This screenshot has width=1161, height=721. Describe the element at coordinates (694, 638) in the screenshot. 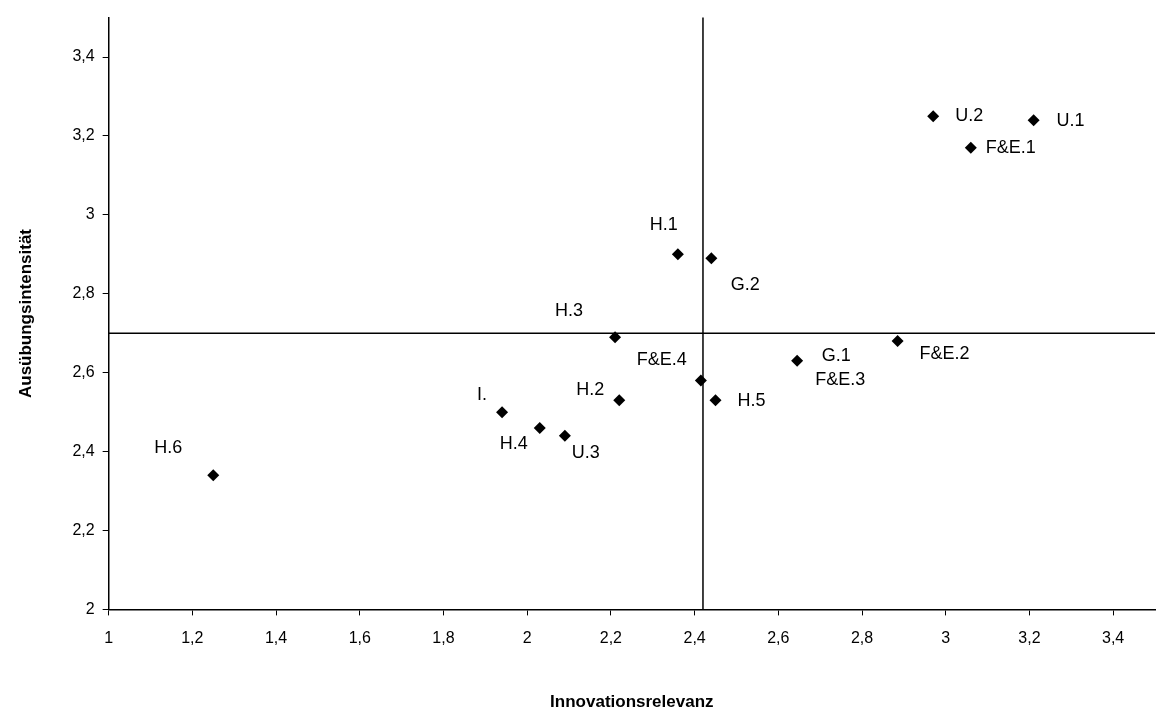

I see `x-tick-label: 2,4` at that location.